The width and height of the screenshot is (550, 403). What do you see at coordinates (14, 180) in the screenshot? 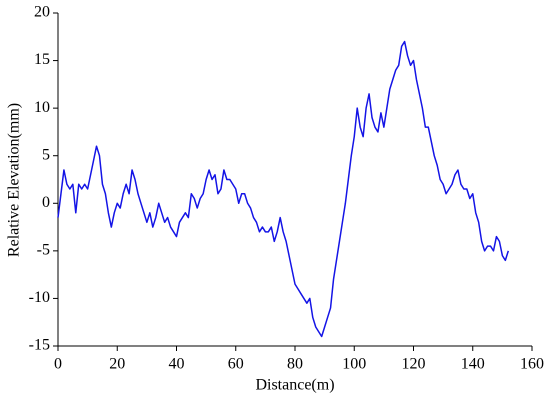
I see `y-axis-label: Relative Elevation(mm)` at bounding box center [14, 180].